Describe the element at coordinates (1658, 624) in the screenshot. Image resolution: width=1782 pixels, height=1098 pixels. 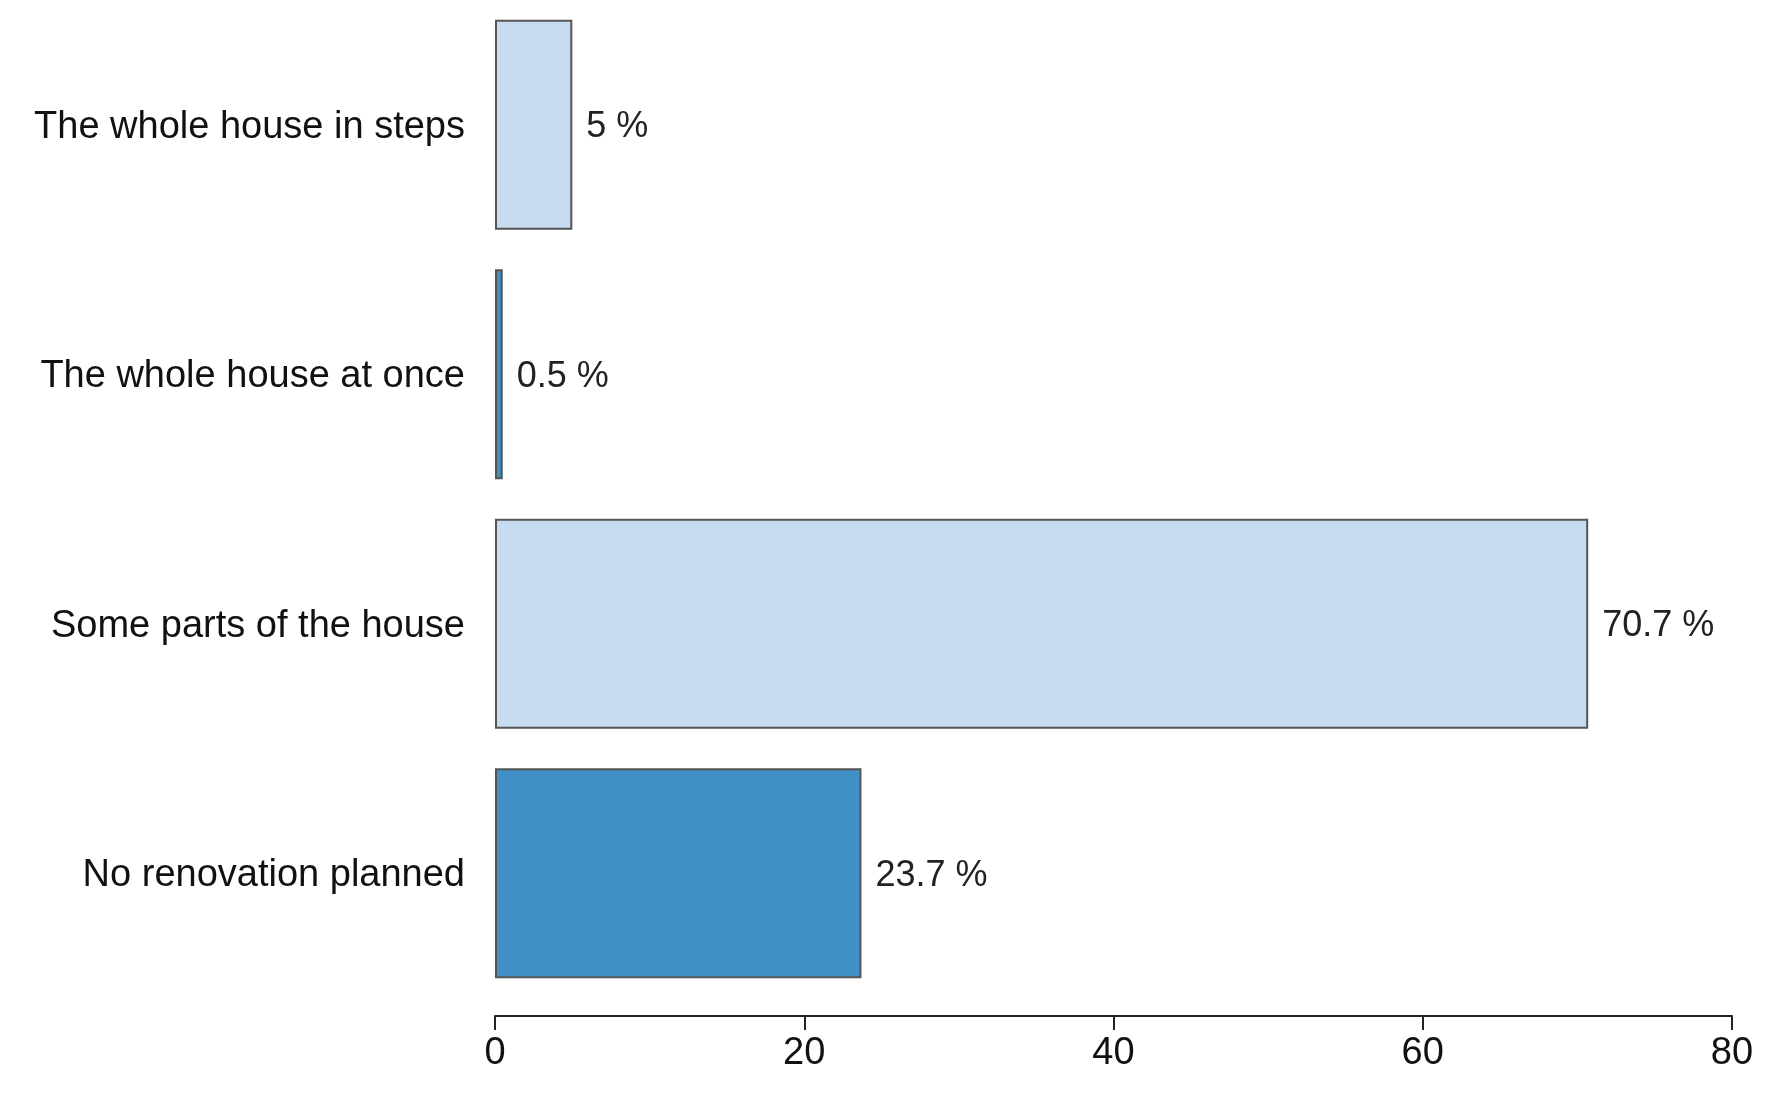
I see `data-label: 70.7 %` at that location.